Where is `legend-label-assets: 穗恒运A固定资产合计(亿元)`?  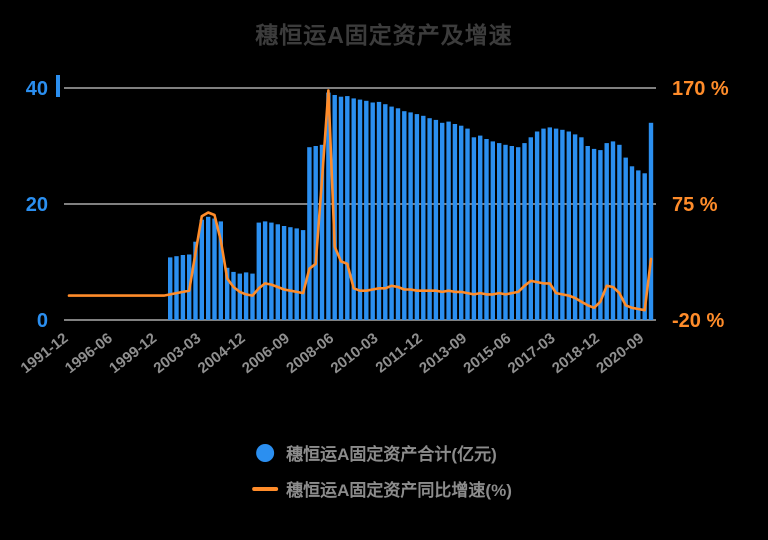 legend-label-assets: 穗恒运A固定资产合计(亿元) is located at coordinates (391, 454).